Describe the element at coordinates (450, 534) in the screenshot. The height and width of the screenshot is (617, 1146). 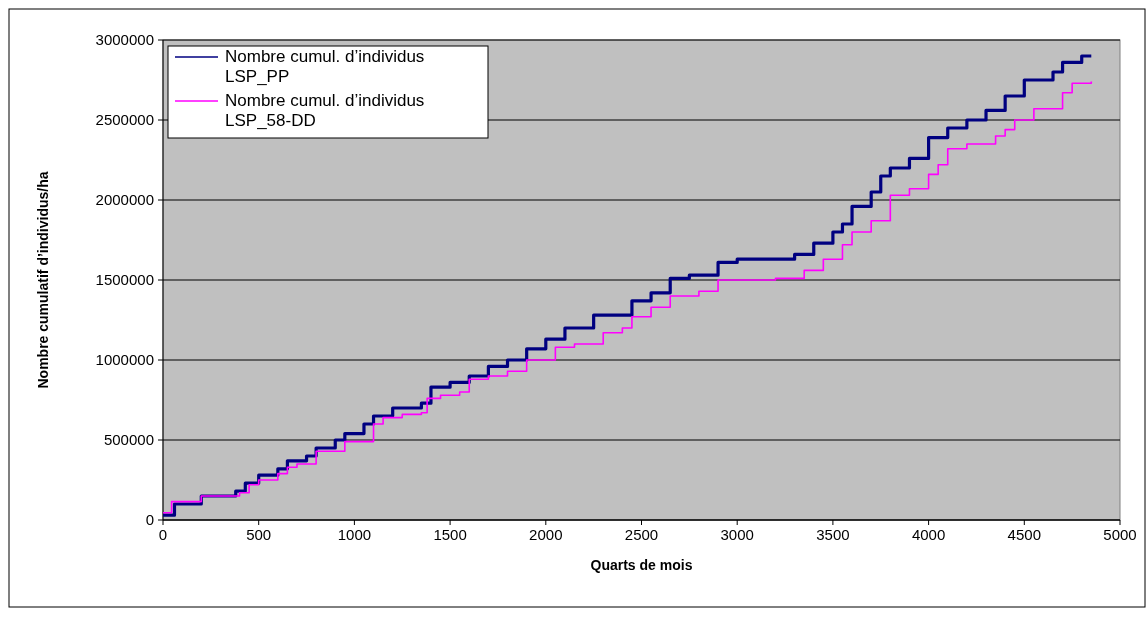
I see `x-tick-label: 1500` at that location.